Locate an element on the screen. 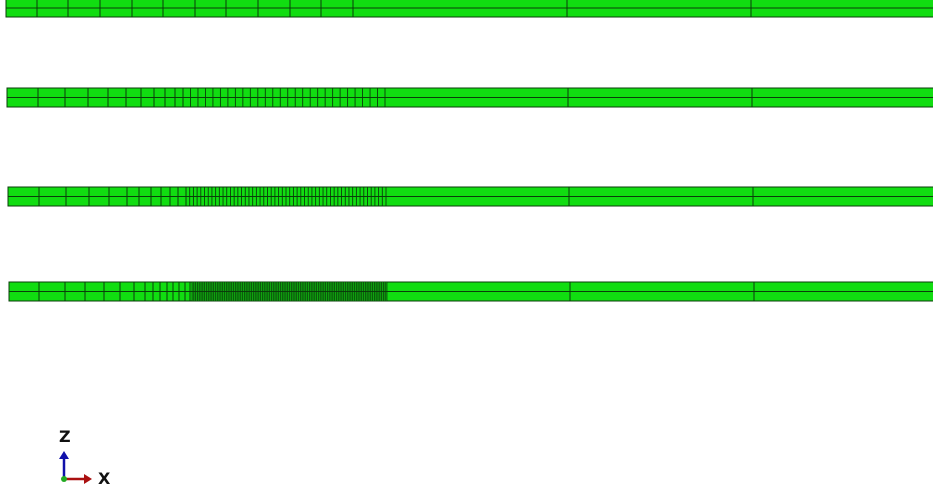 This screenshot has height=495, width=933. coordinate-triad: Z X is located at coordinates (90, 457).